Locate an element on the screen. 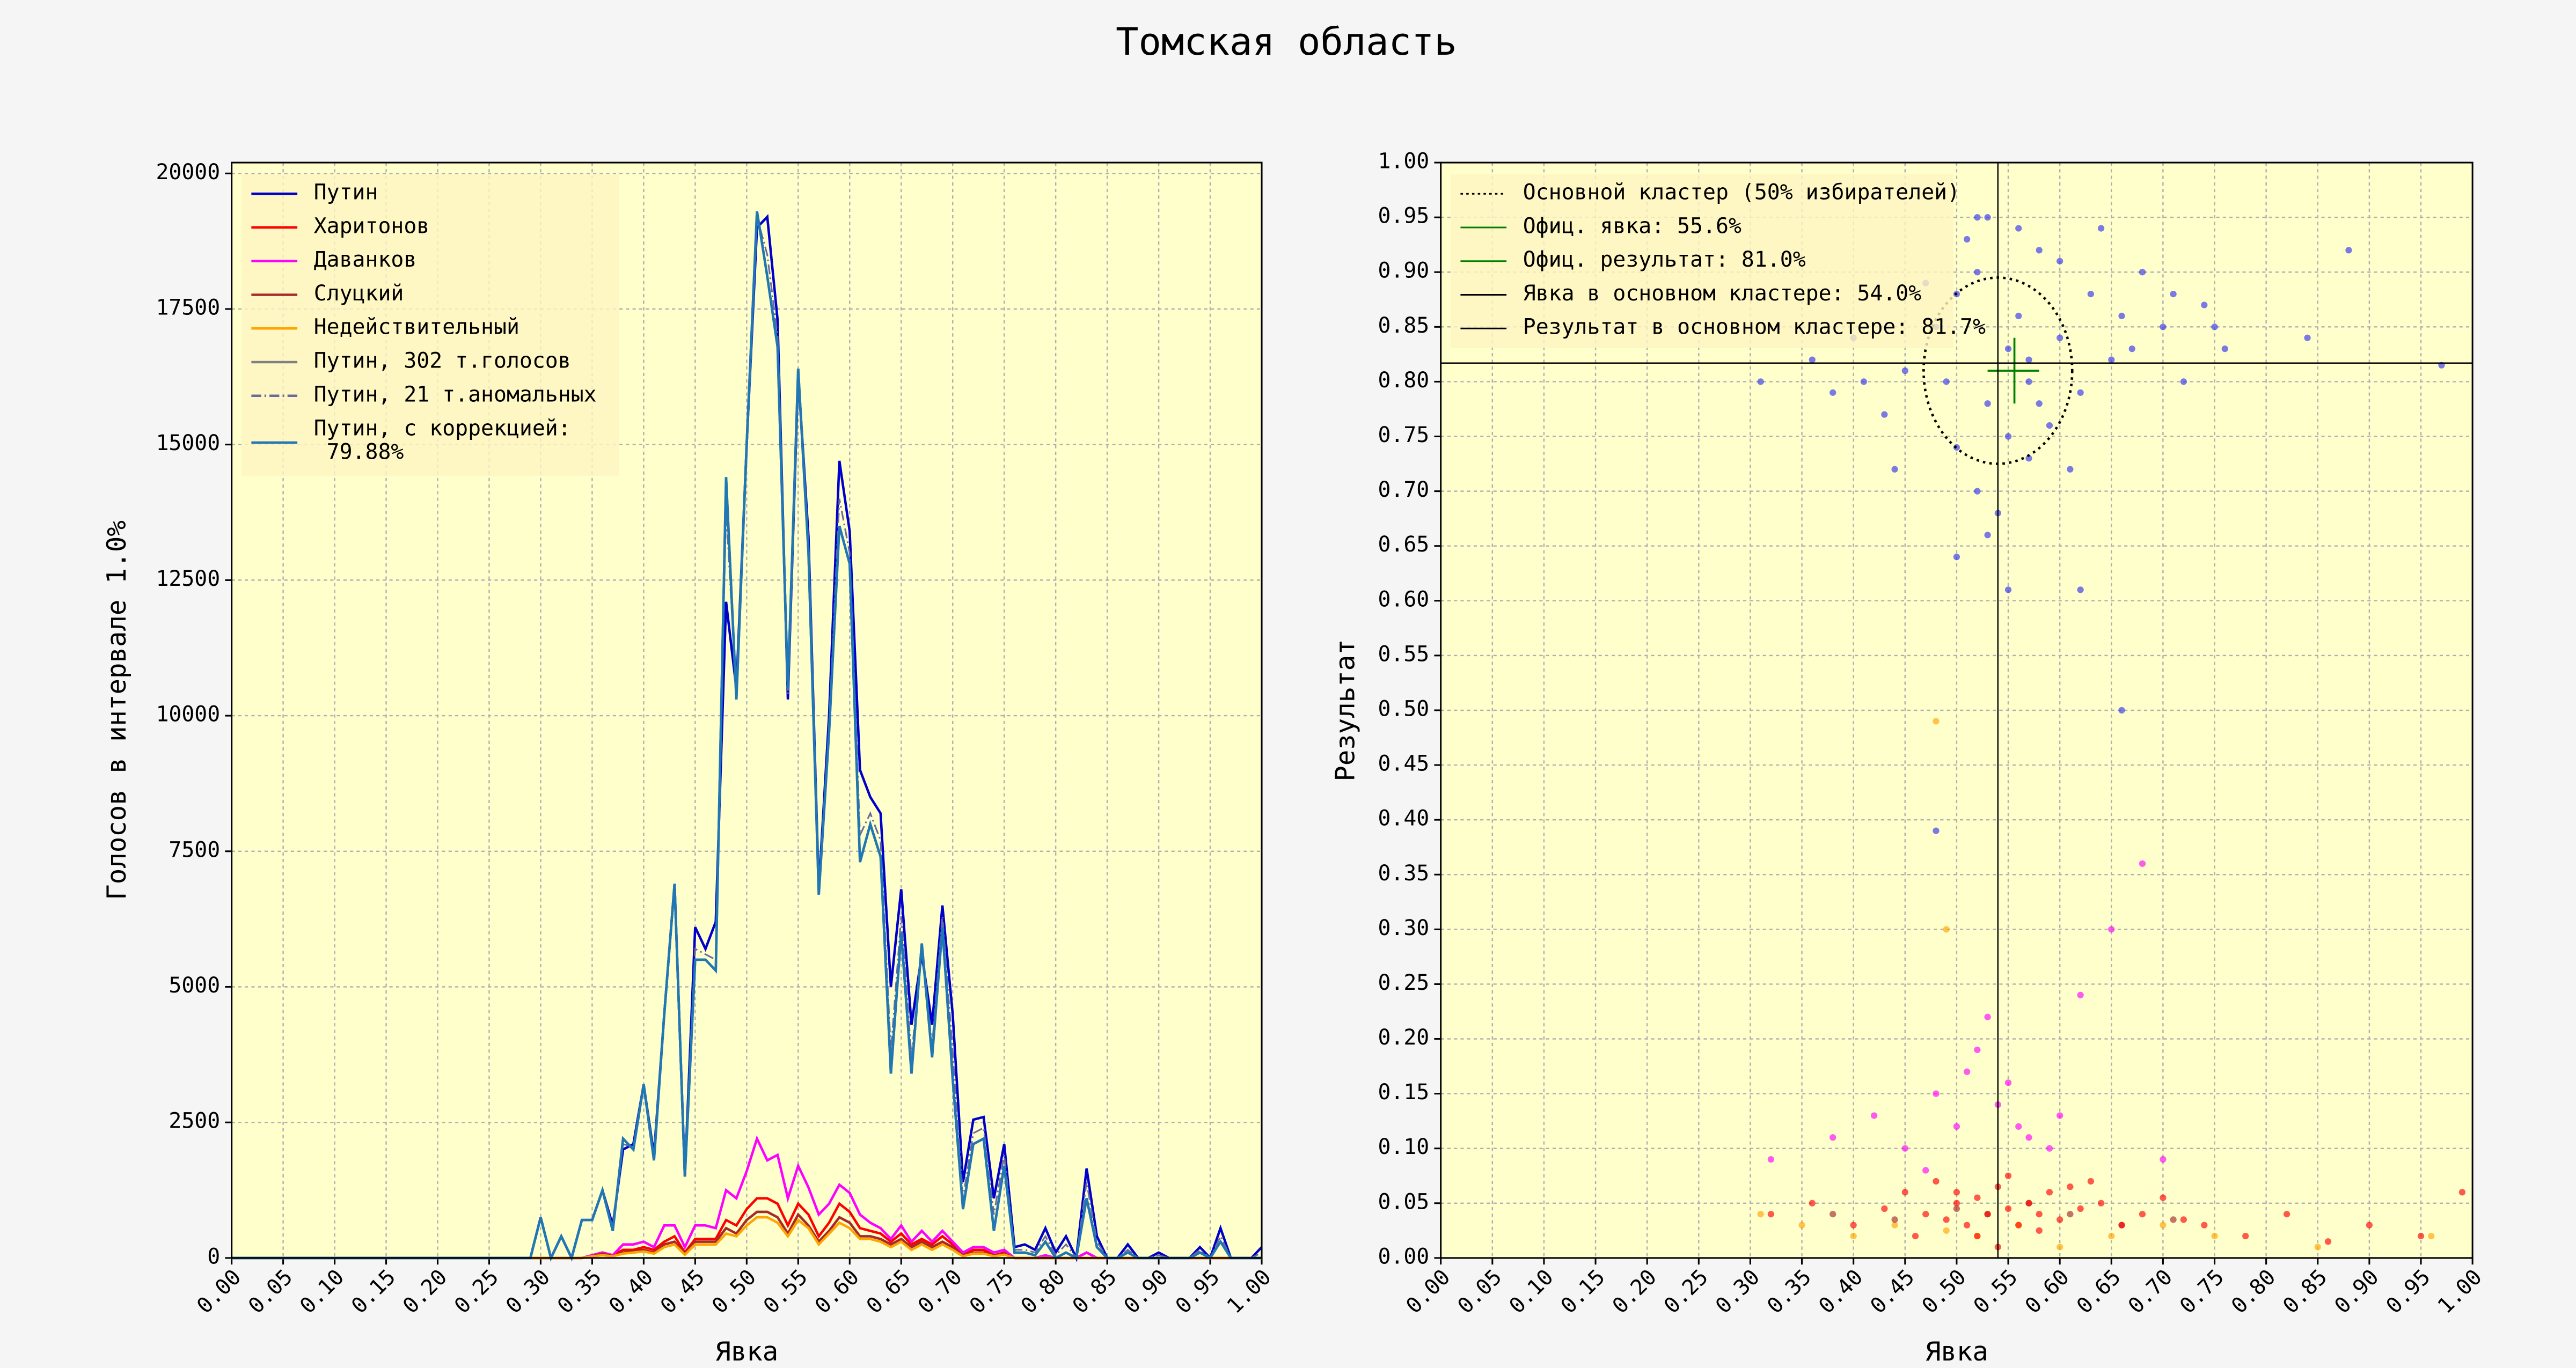 The image size is (2576, 1368). legend-label: Путин is located at coordinates (346, 192).